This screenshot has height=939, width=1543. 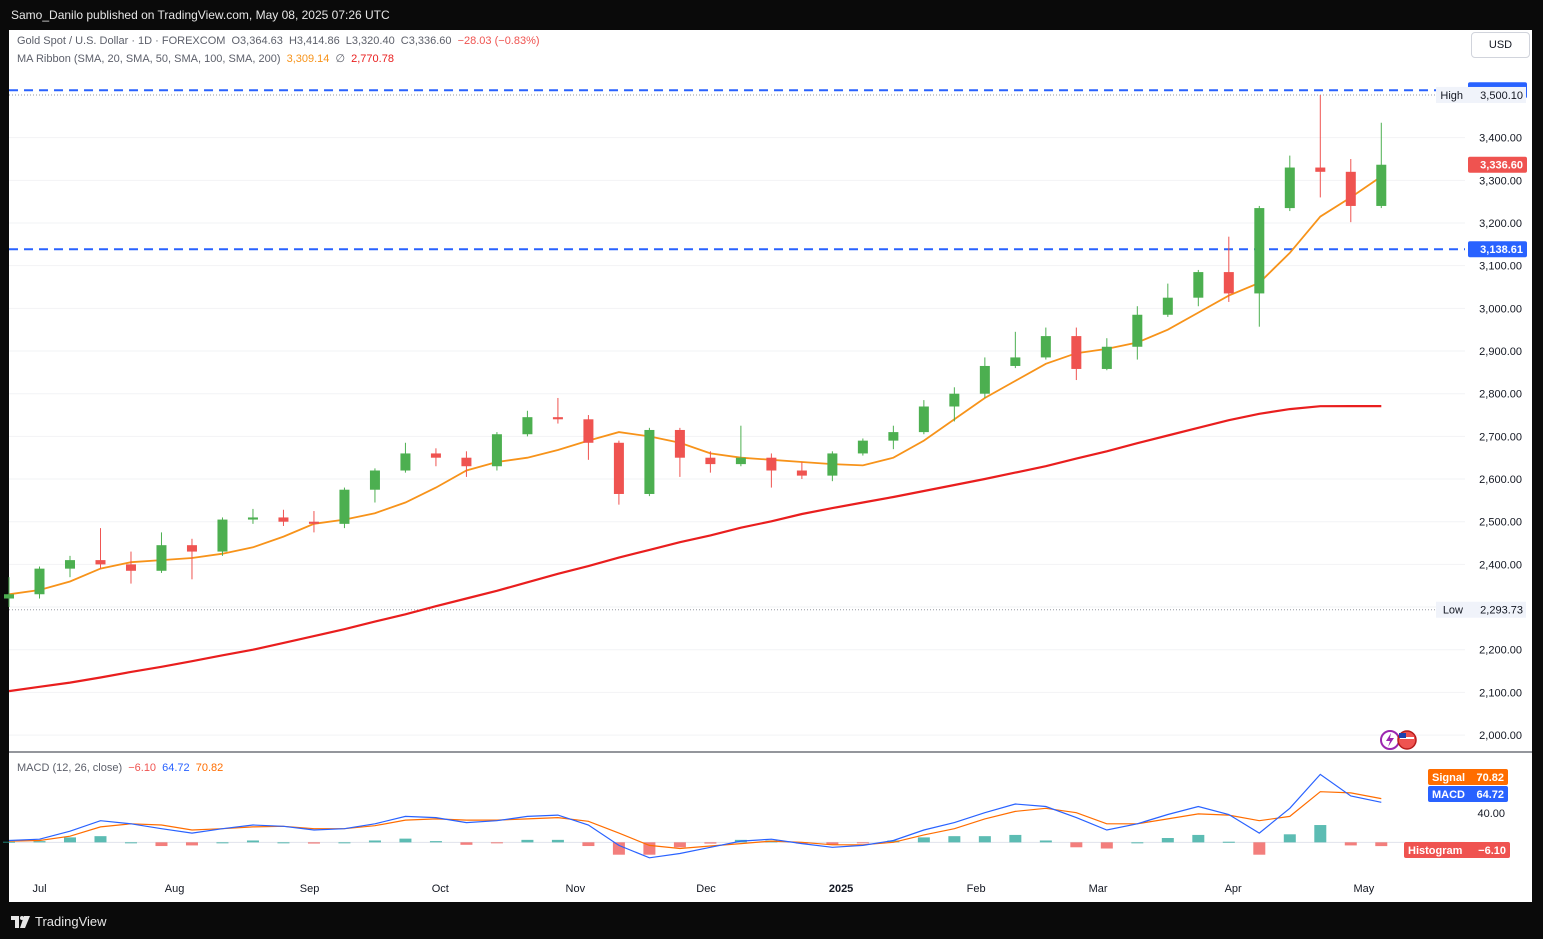 What do you see at coordinates (1481, 94) in the screenshot?
I see `high-tag-bg` at bounding box center [1481, 94].